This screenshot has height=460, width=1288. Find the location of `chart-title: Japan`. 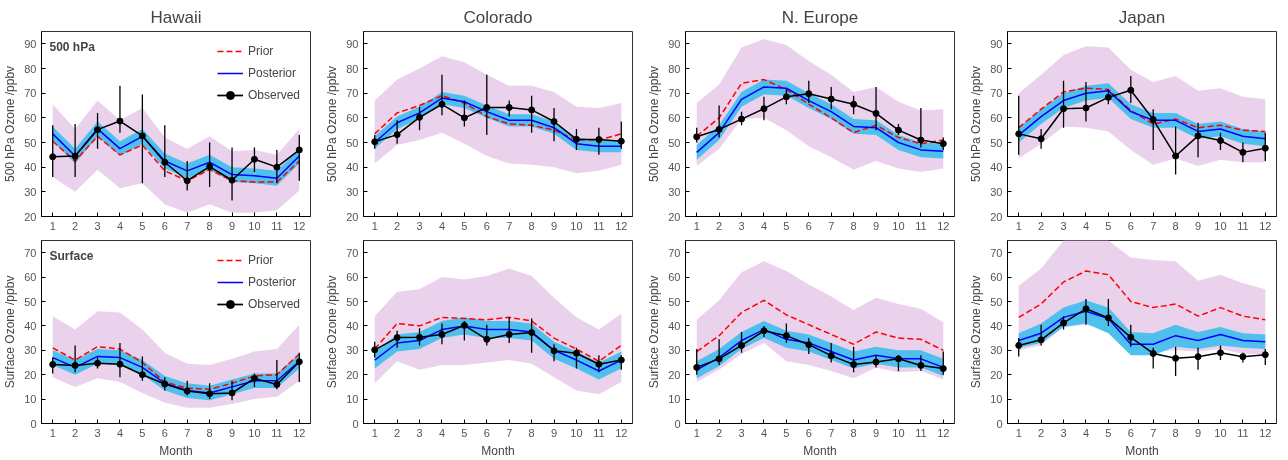

chart-title: Japan is located at coordinates (1142, 17).